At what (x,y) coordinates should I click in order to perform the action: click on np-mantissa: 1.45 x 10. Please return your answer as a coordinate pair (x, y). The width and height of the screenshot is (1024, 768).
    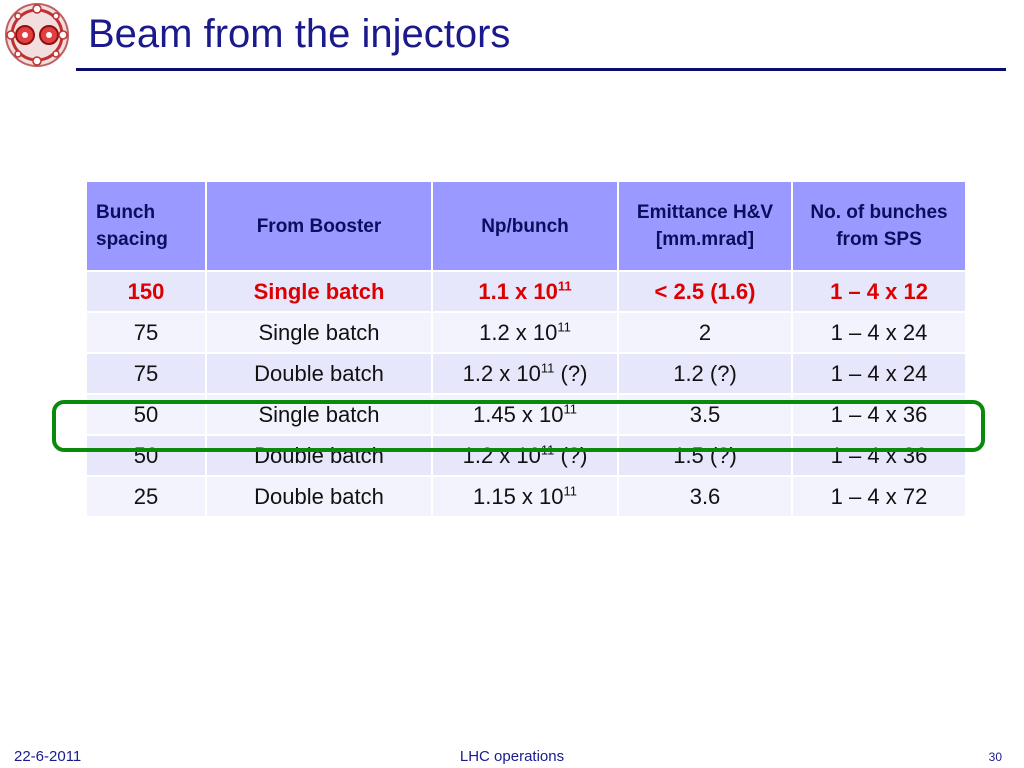
    Looking at the image, I should click on (518, 414).